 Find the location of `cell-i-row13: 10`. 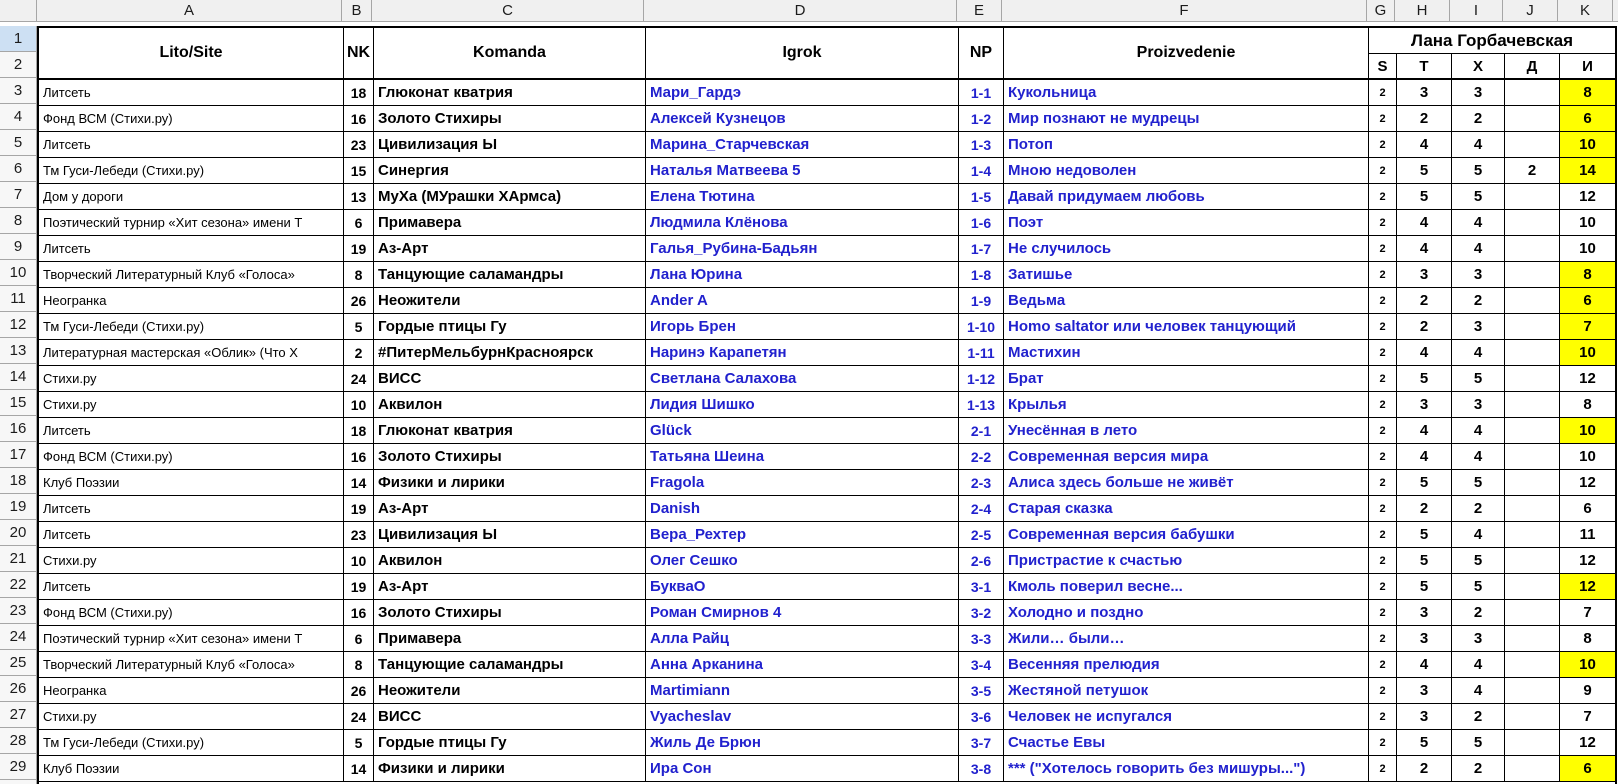

cell-i-row13: 10 is located at coordinates (1587, 353).